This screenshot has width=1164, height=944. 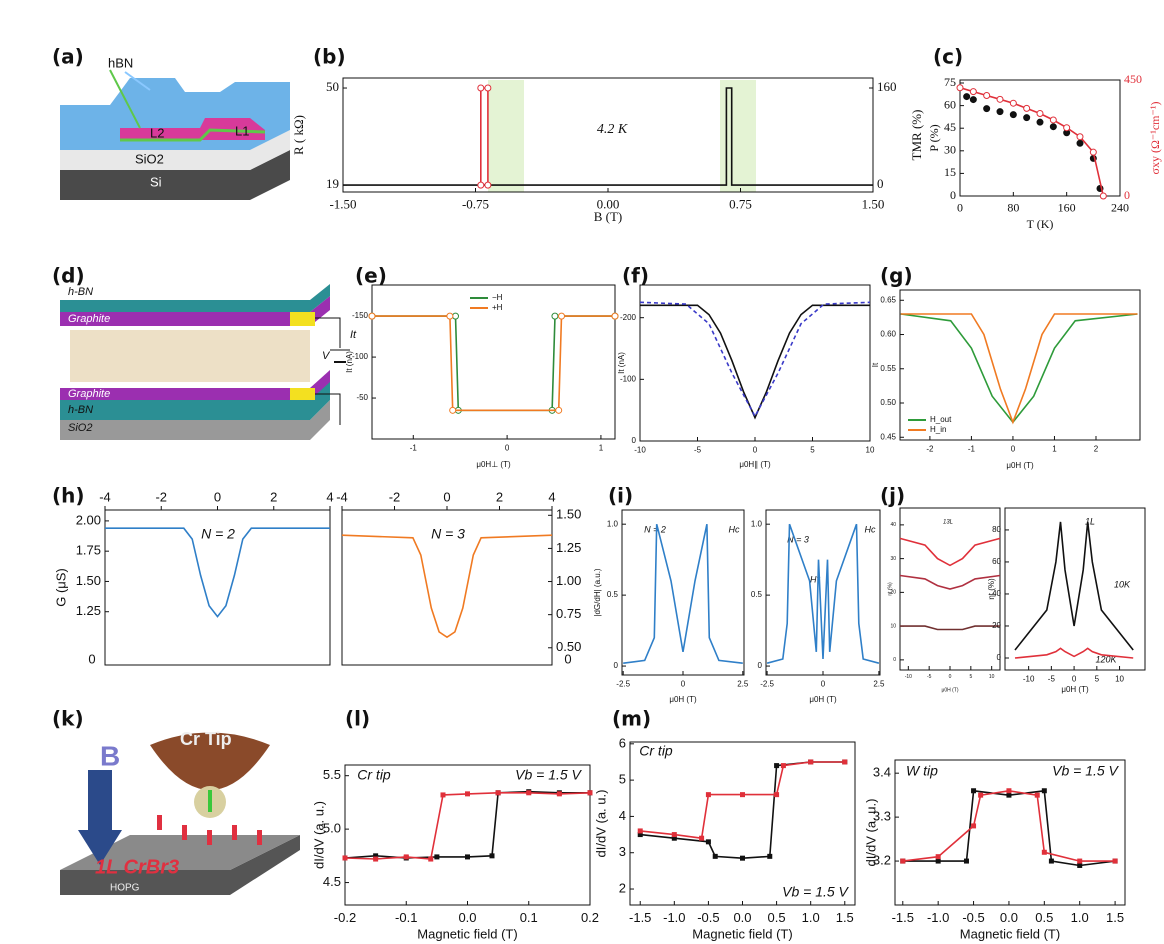 I want to click on panel-label: (h), so click(x=68, y=496).